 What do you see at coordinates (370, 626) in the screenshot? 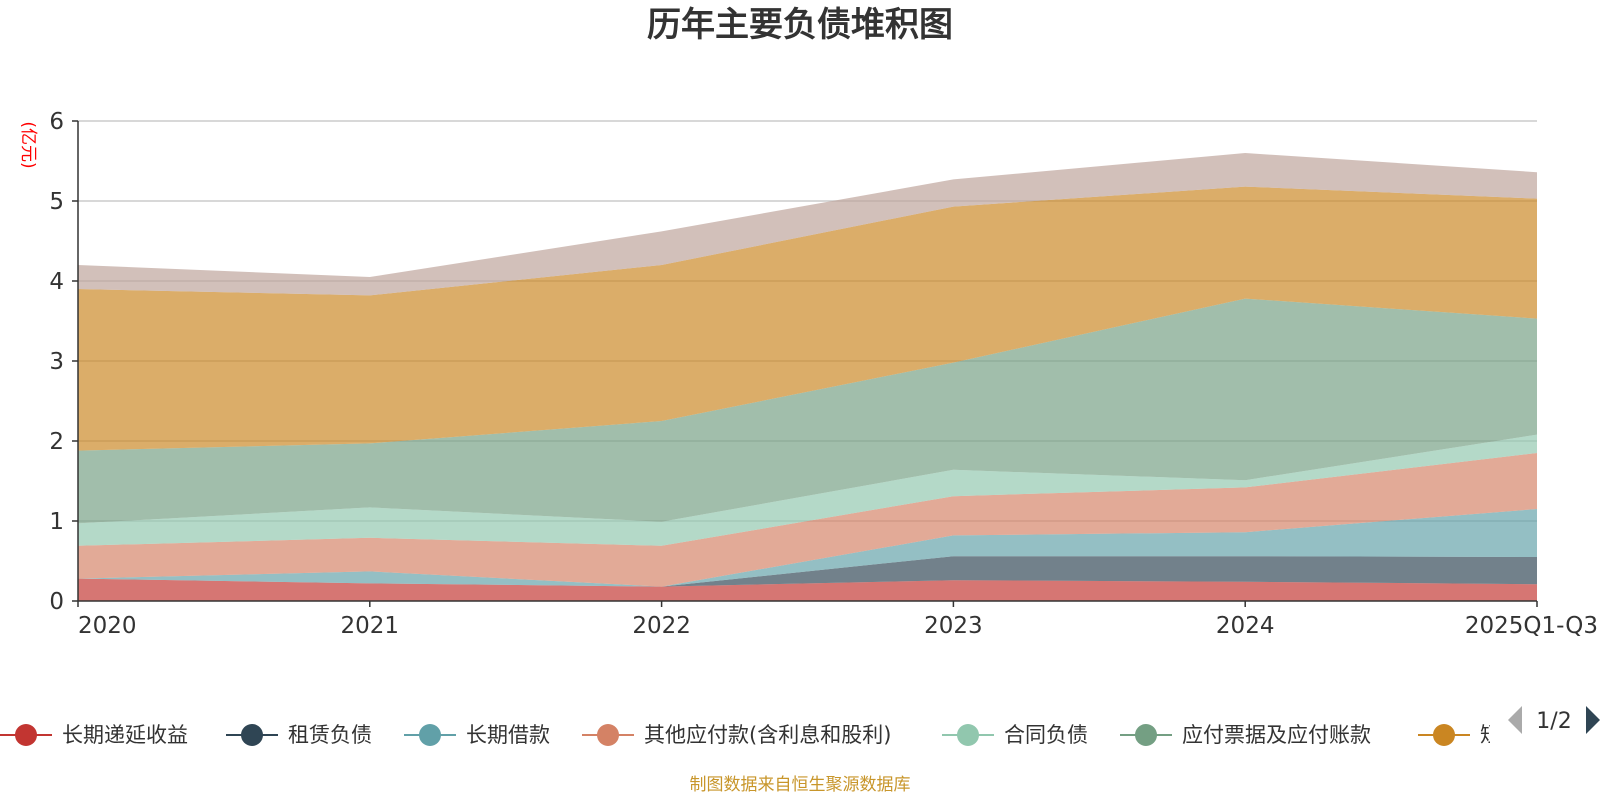
I see `x-tick-label: 2021` at bounding box center [370, 626].